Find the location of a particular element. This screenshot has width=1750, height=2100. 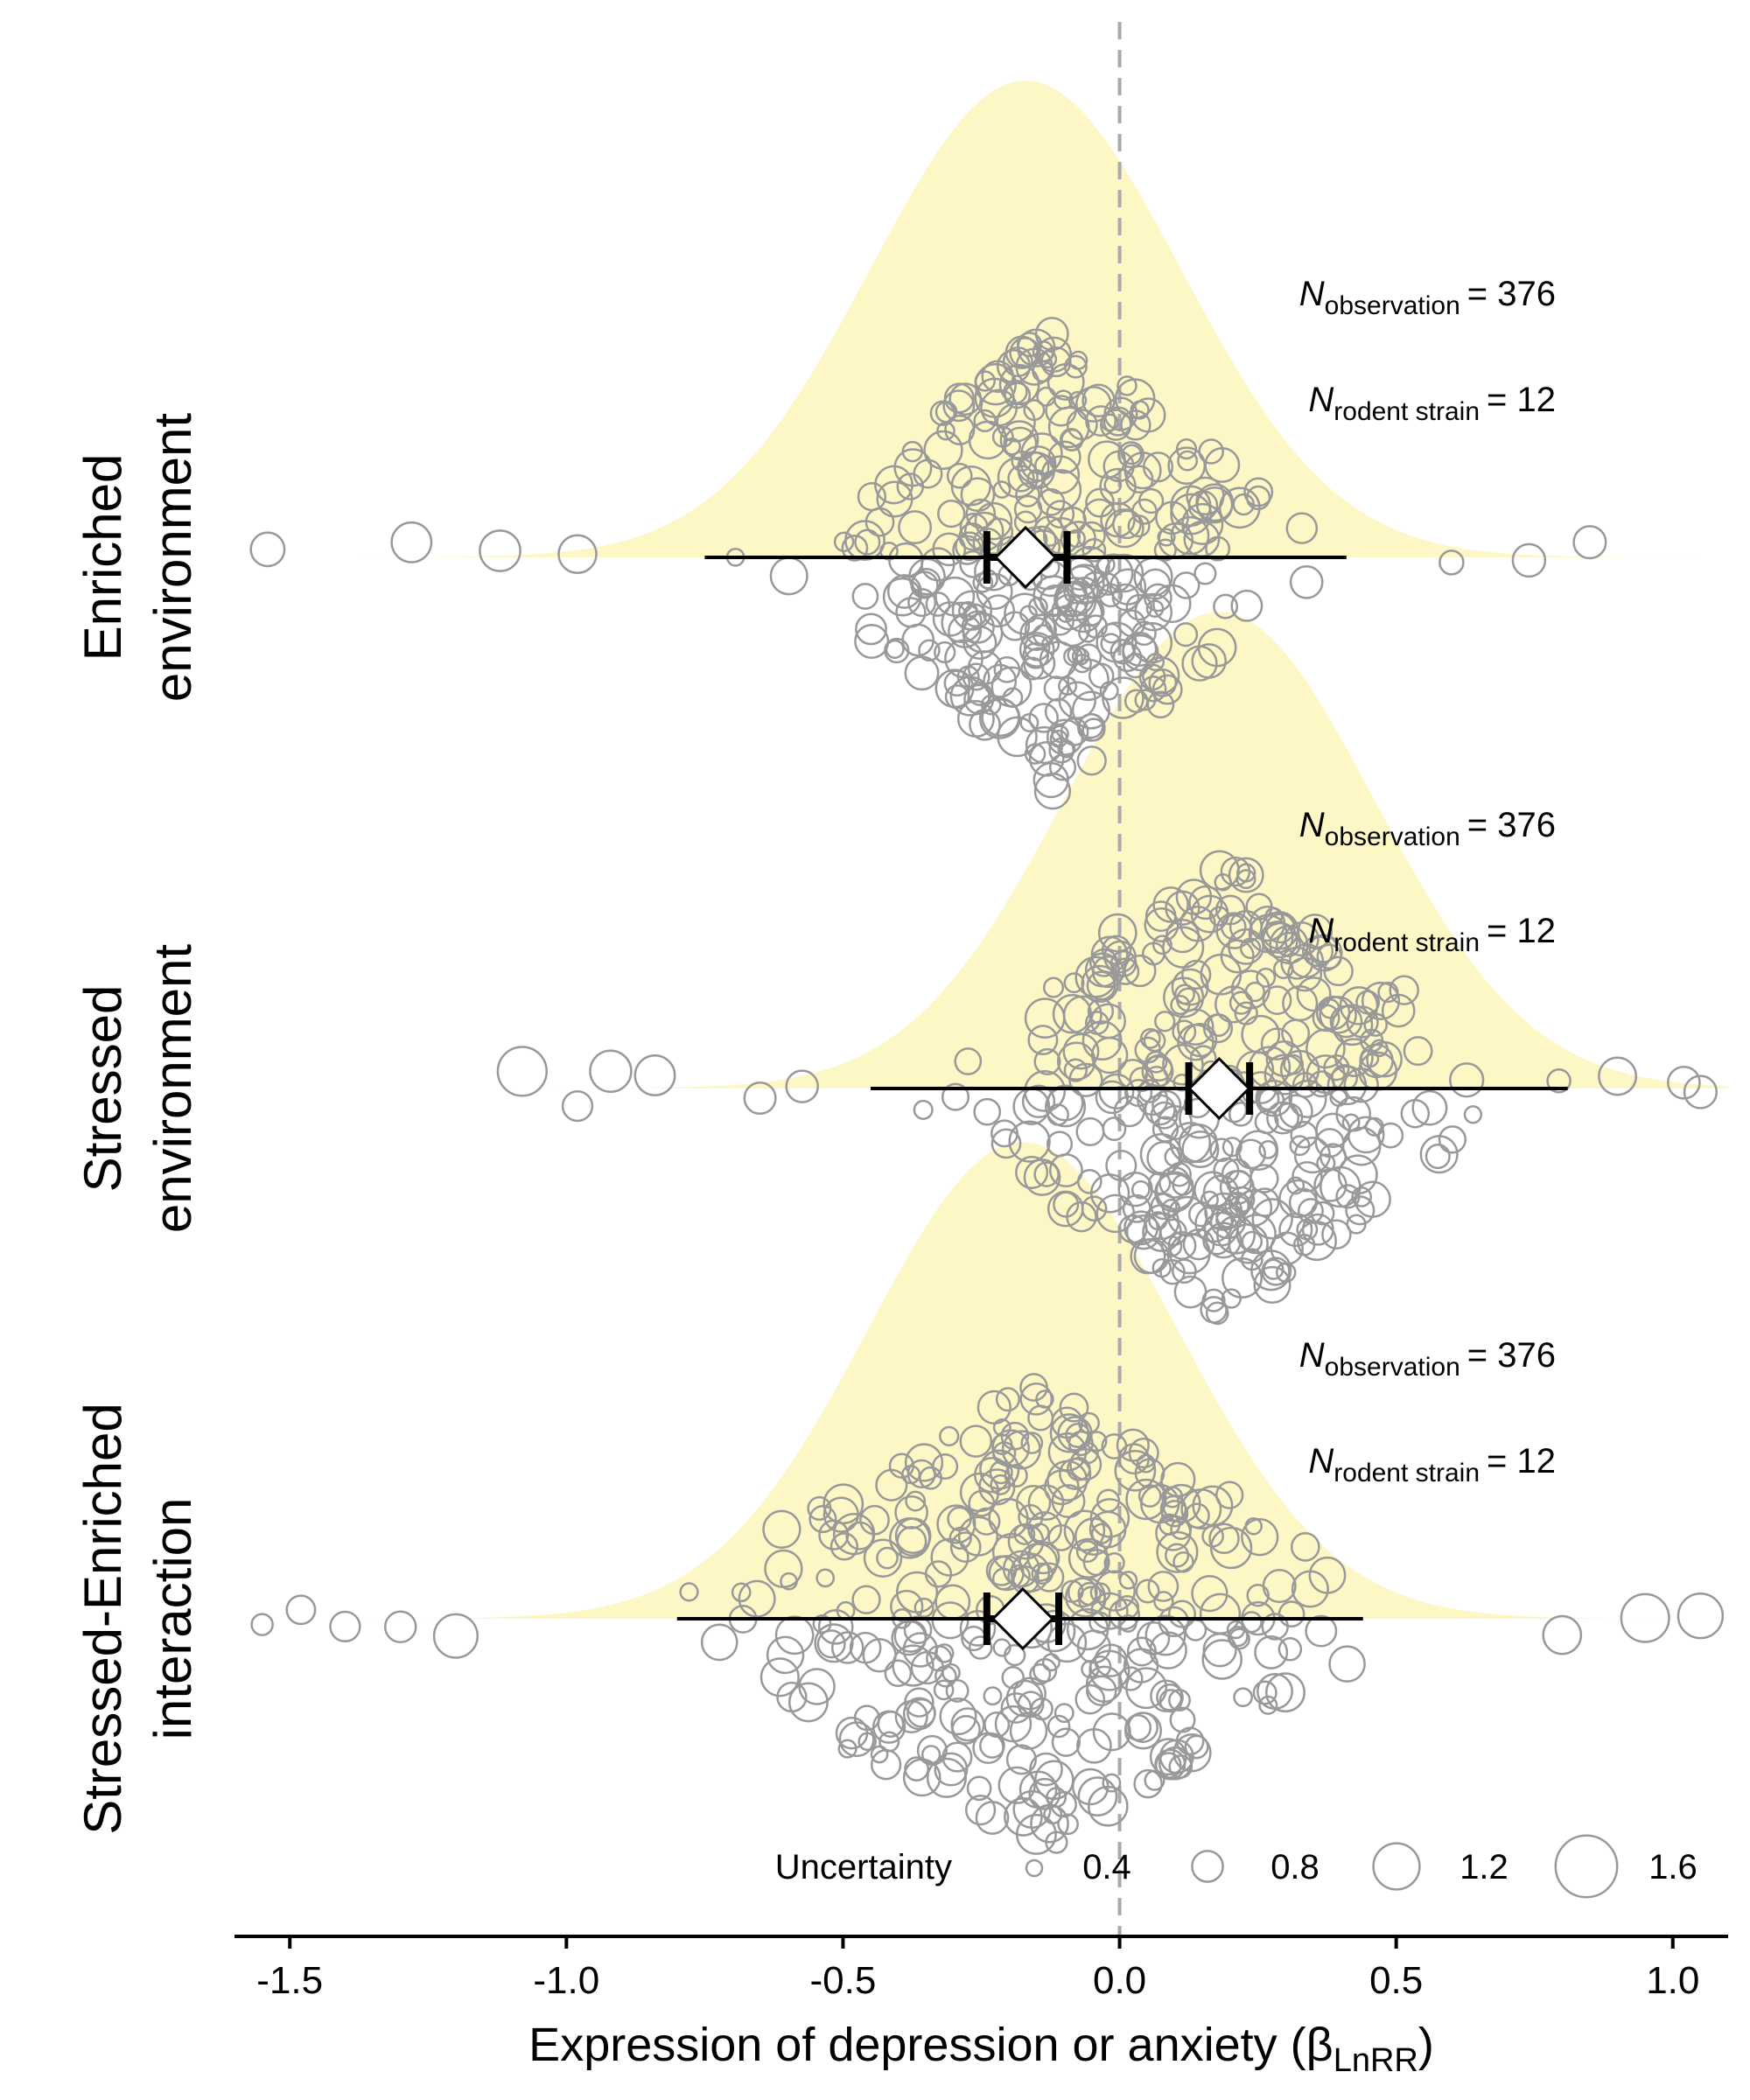

legend-label: 1.6 is located at coordinates (1673, 1867).